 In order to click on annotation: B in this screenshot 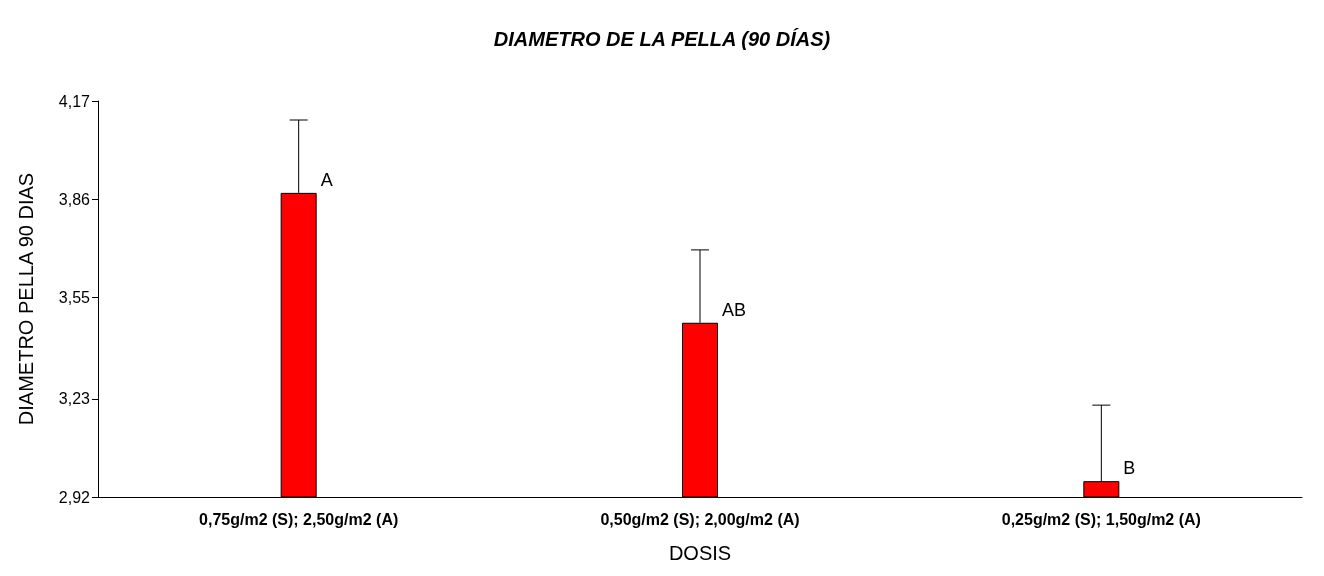, I will do `click(1129, 468)`.